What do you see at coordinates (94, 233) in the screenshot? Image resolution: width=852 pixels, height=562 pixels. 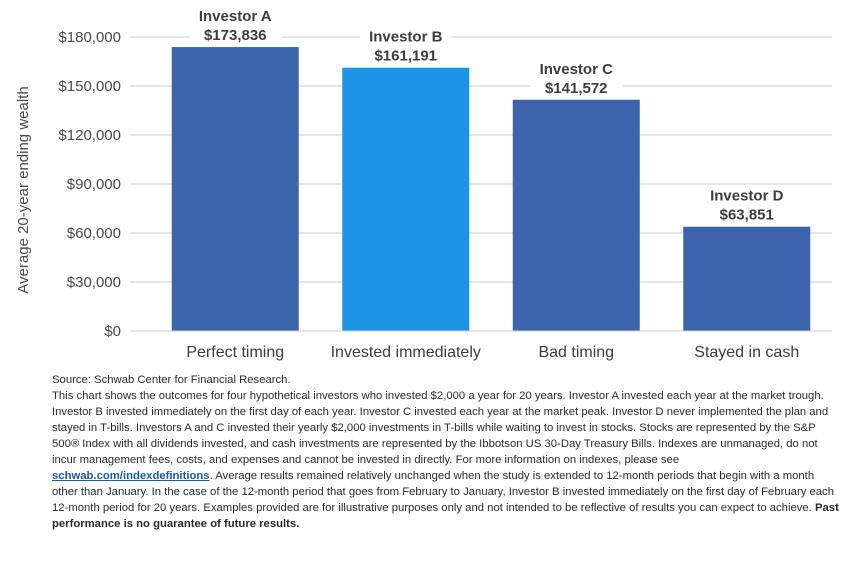 I see `y-tick-label: $60,000` at bounding box center [94, 233].